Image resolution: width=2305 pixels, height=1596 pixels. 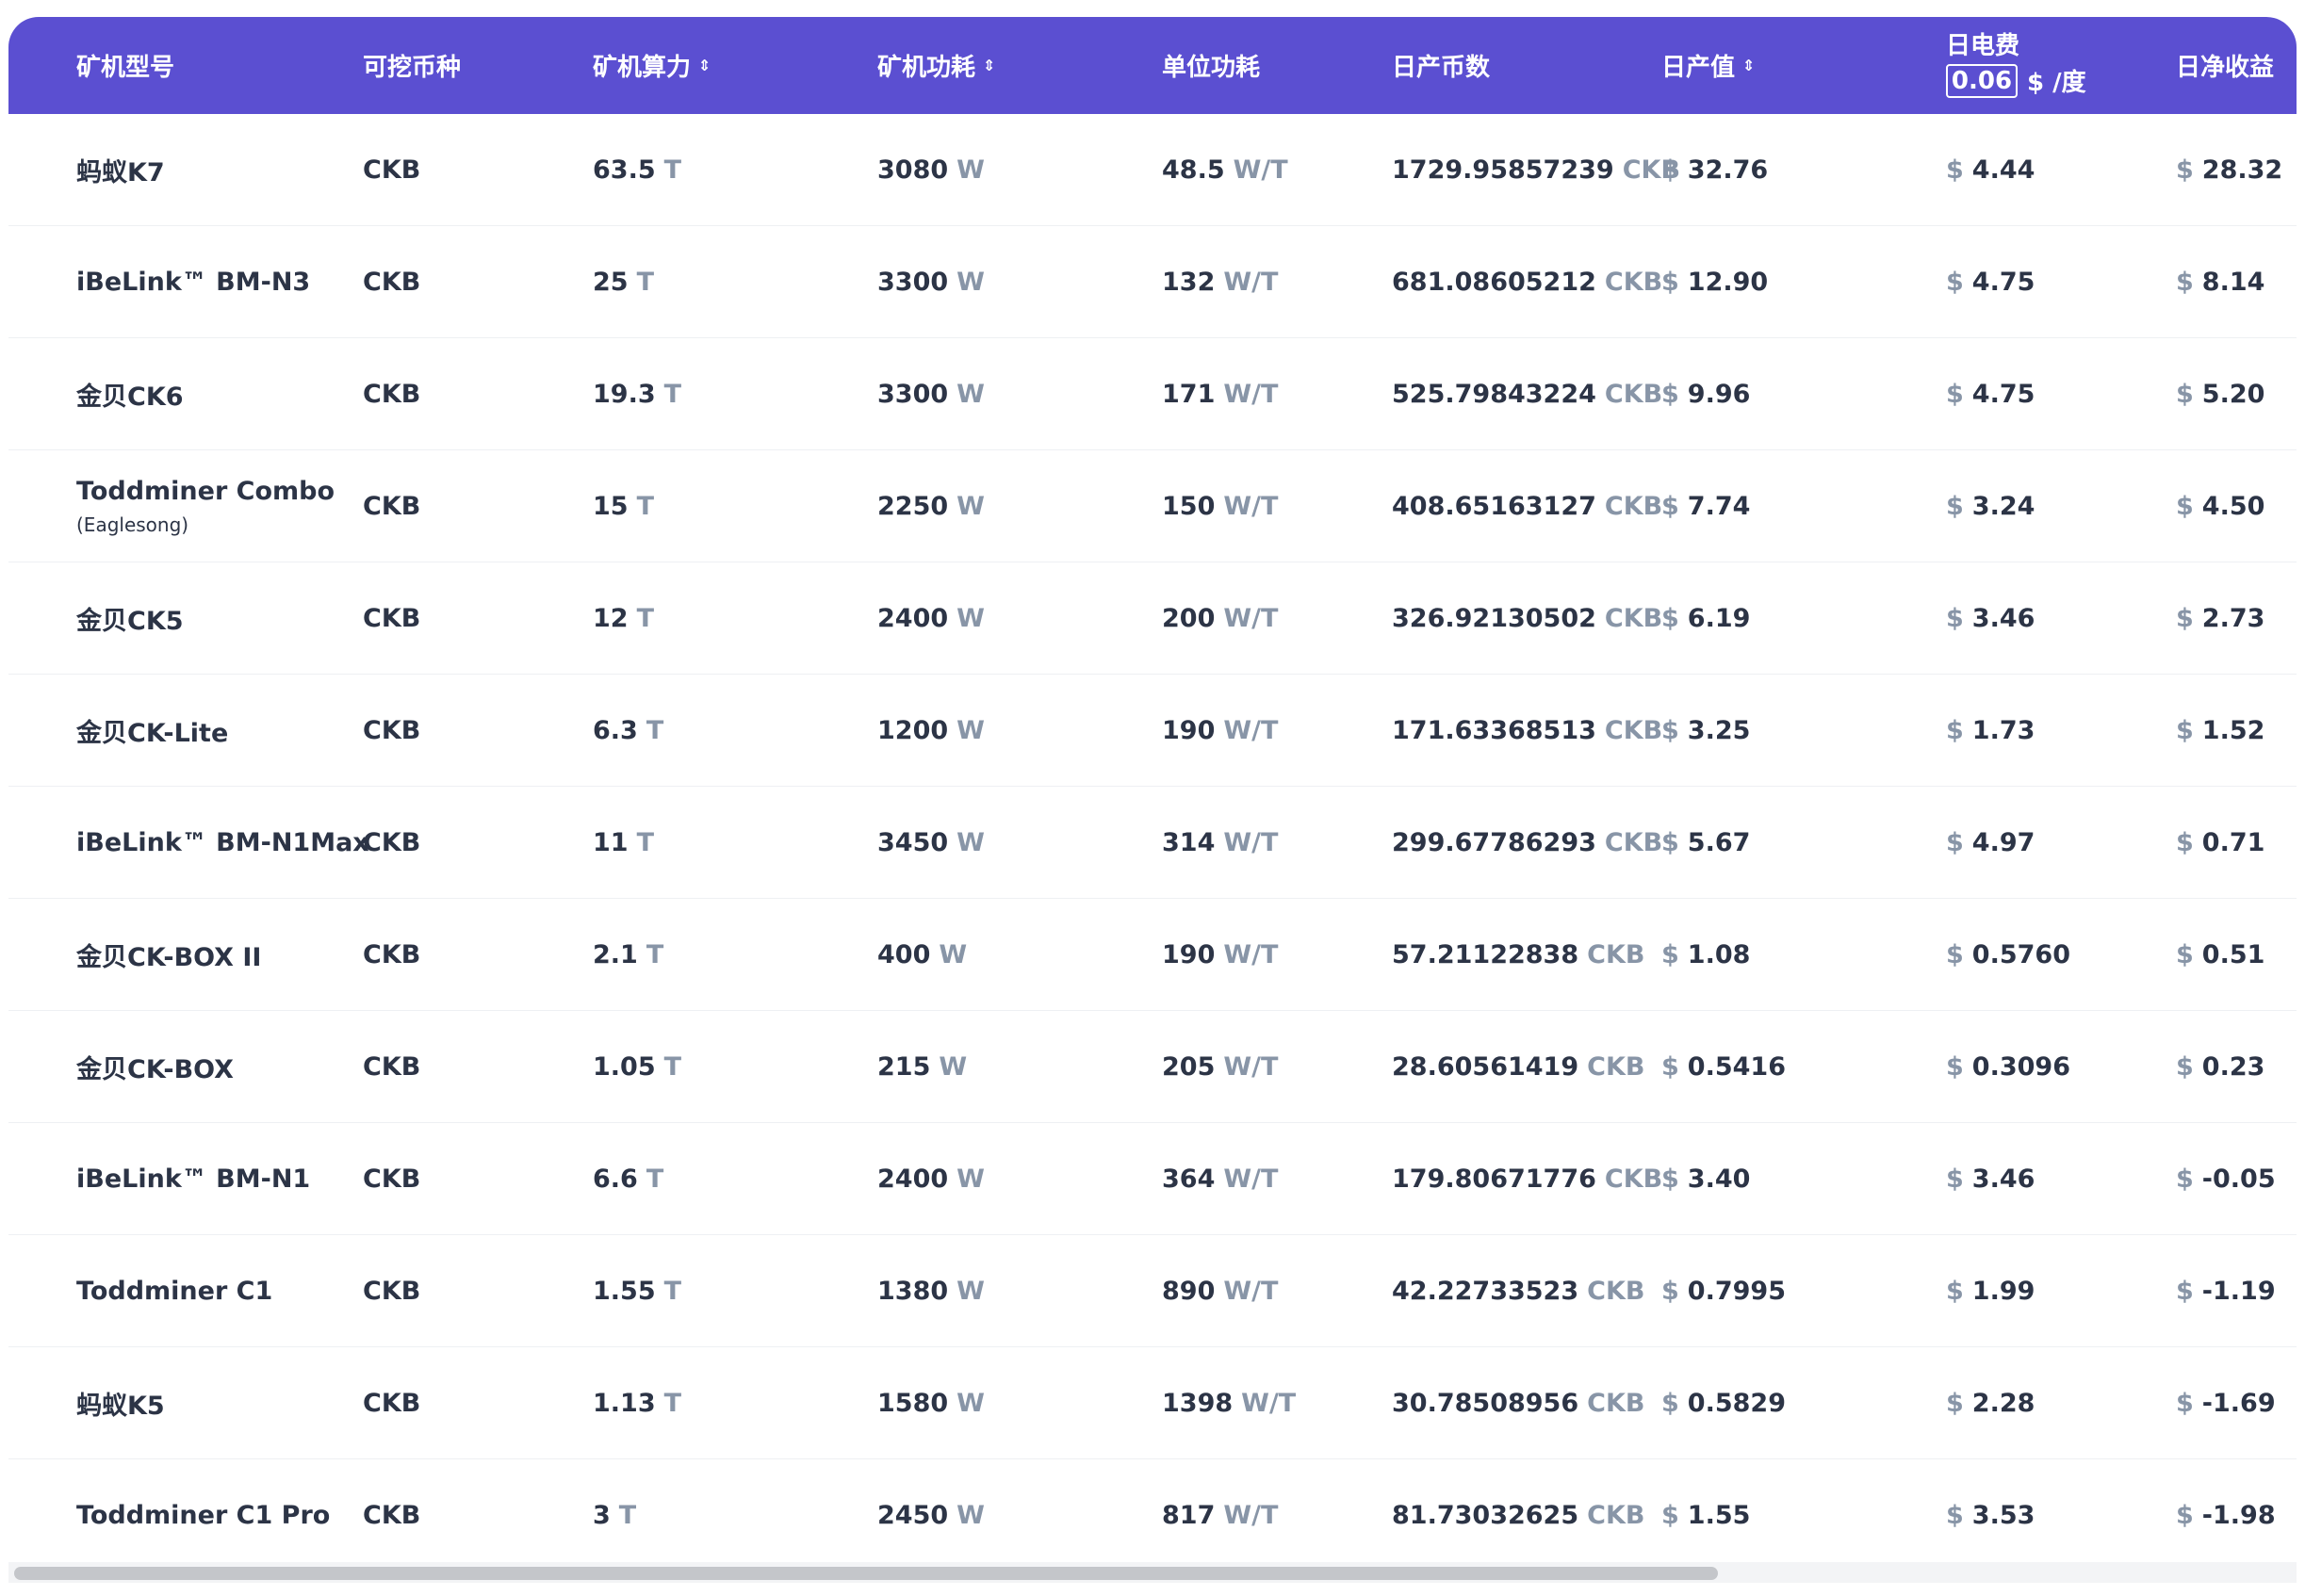 I want to click on model-subtitle: (Eaglesong), so click(x=132, y=524).